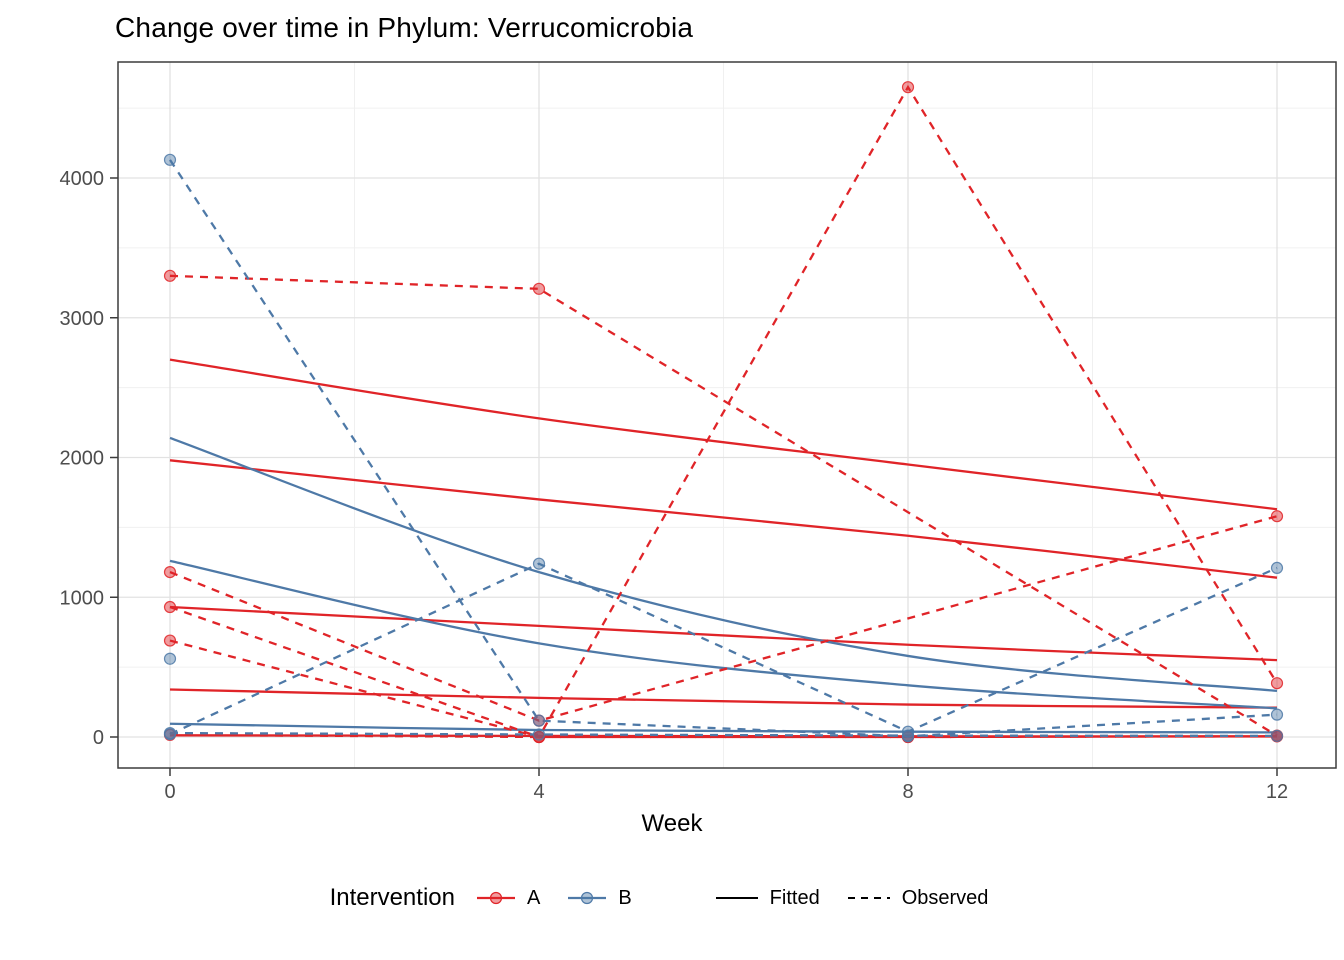 This screenshot has height=960, width=1344. I want to click on y-tick-label: 1000, so click(82, 598).